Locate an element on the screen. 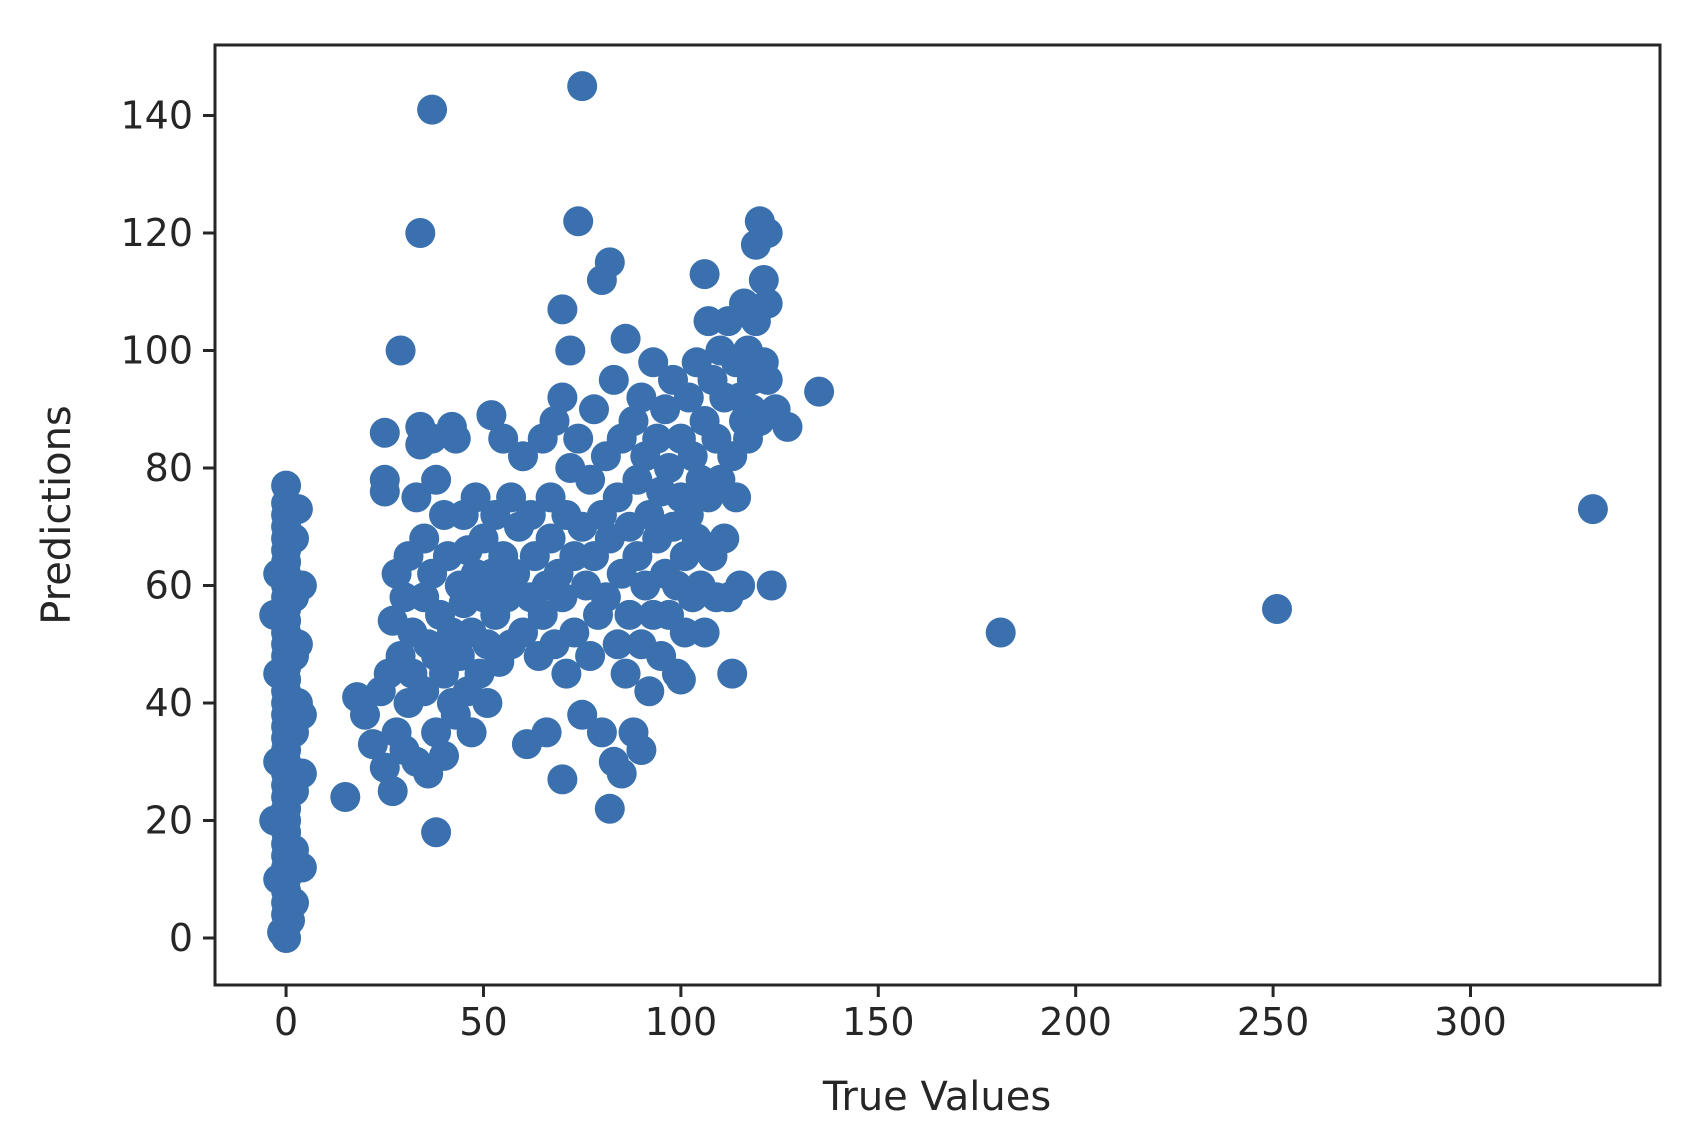 The width and height of the screenshot is (1687, 1143). y-tick-label: 60 is located at coordinates (169, 586).